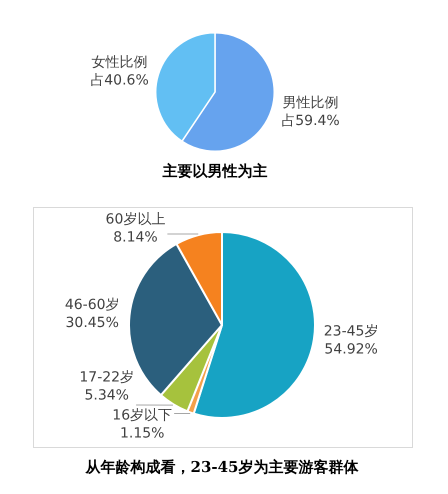 Image resolution: width=448 pixels, height=494 pixels. Describe the element at coordinates (119, 80) in the screenshot. I see `data-label: 占40.6%` at that location.